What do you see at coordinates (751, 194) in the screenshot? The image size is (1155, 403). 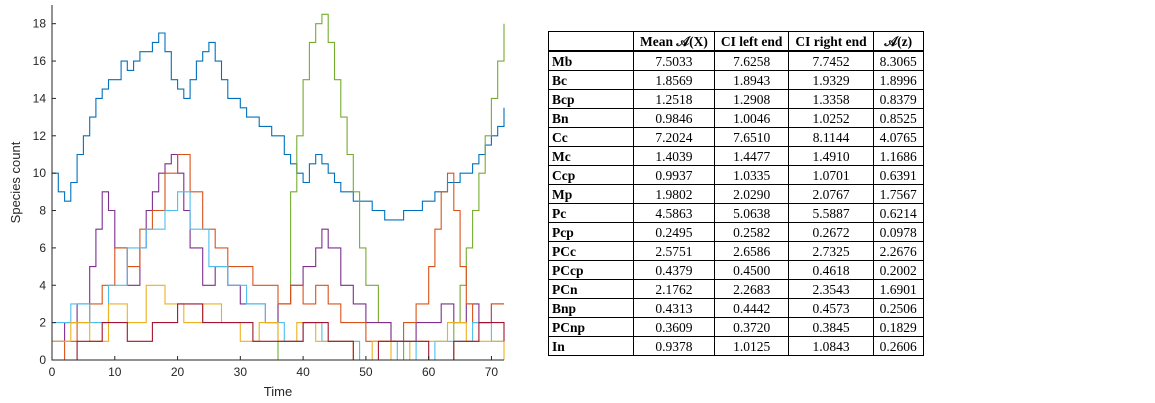 I see `table-cell: 2.0290` at bounding box center [751, 194].